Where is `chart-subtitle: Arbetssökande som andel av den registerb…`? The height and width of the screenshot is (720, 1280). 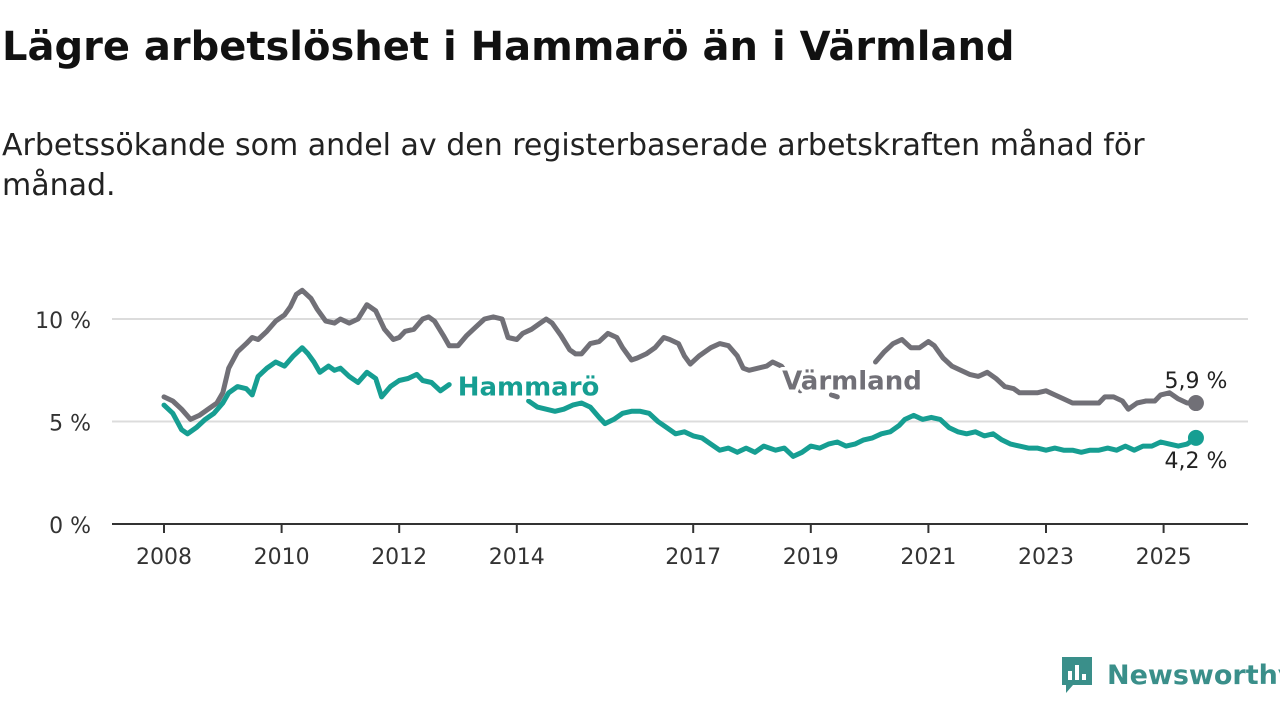 chart-subtitle: Arbetssökande som andel av den registerb… is located at coordinates (573, 165).